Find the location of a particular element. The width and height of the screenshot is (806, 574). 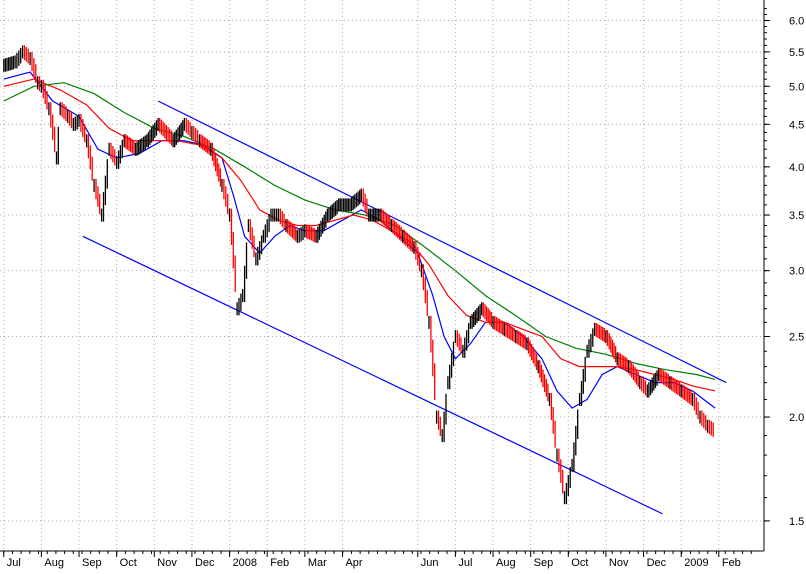

x-tick-label: Apr is located at coordinates (353, 563).